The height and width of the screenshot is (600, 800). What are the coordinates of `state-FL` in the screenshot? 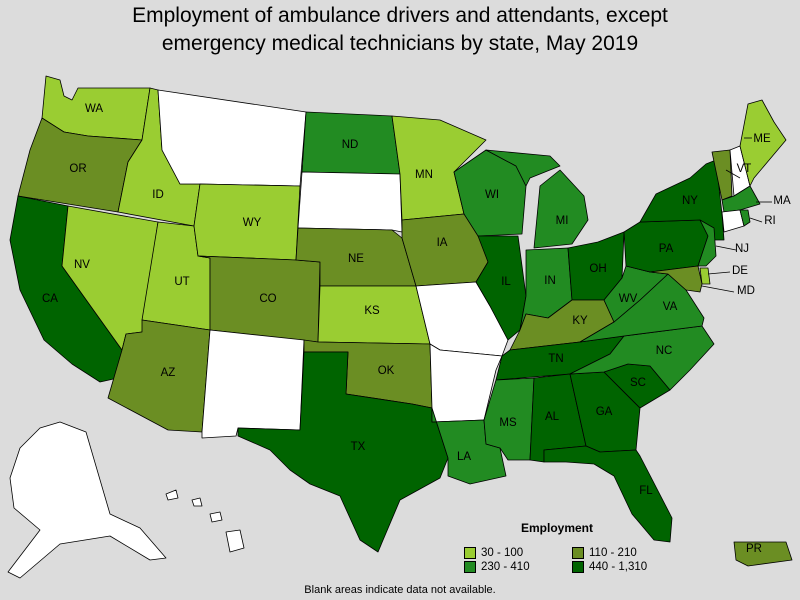 It's located at (608, 494).